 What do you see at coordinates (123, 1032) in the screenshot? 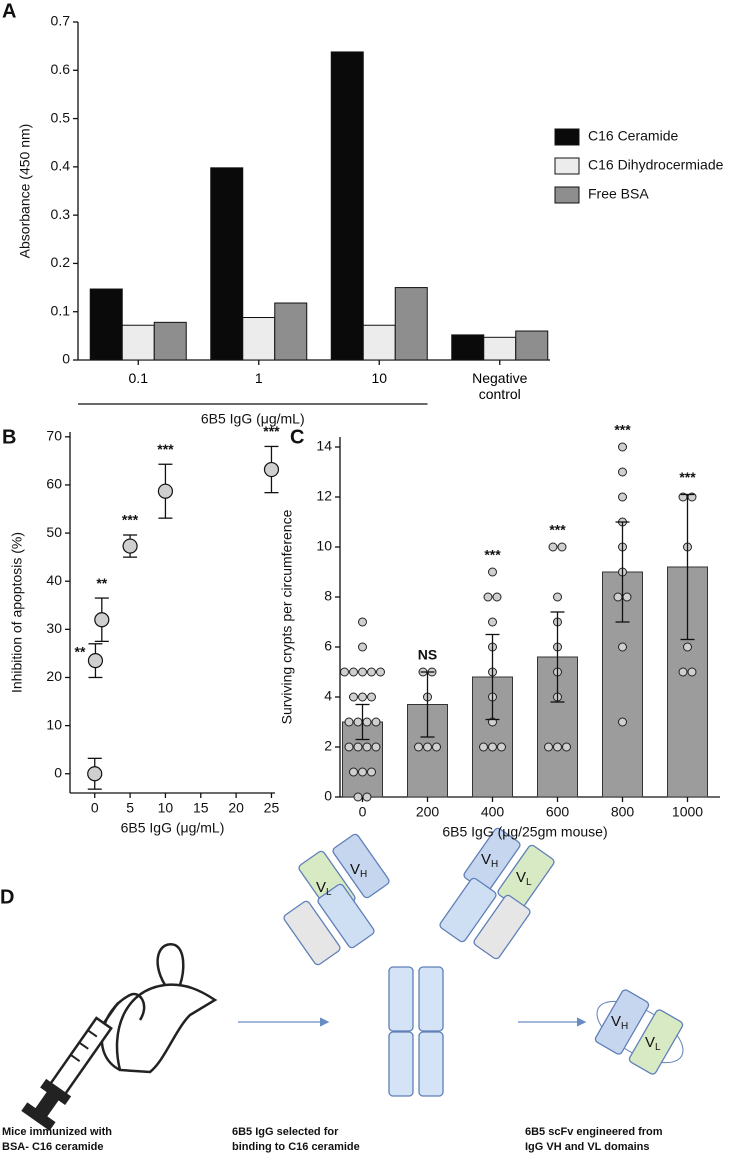
I see `mouse-tail` at bounding box center [123, 1032].